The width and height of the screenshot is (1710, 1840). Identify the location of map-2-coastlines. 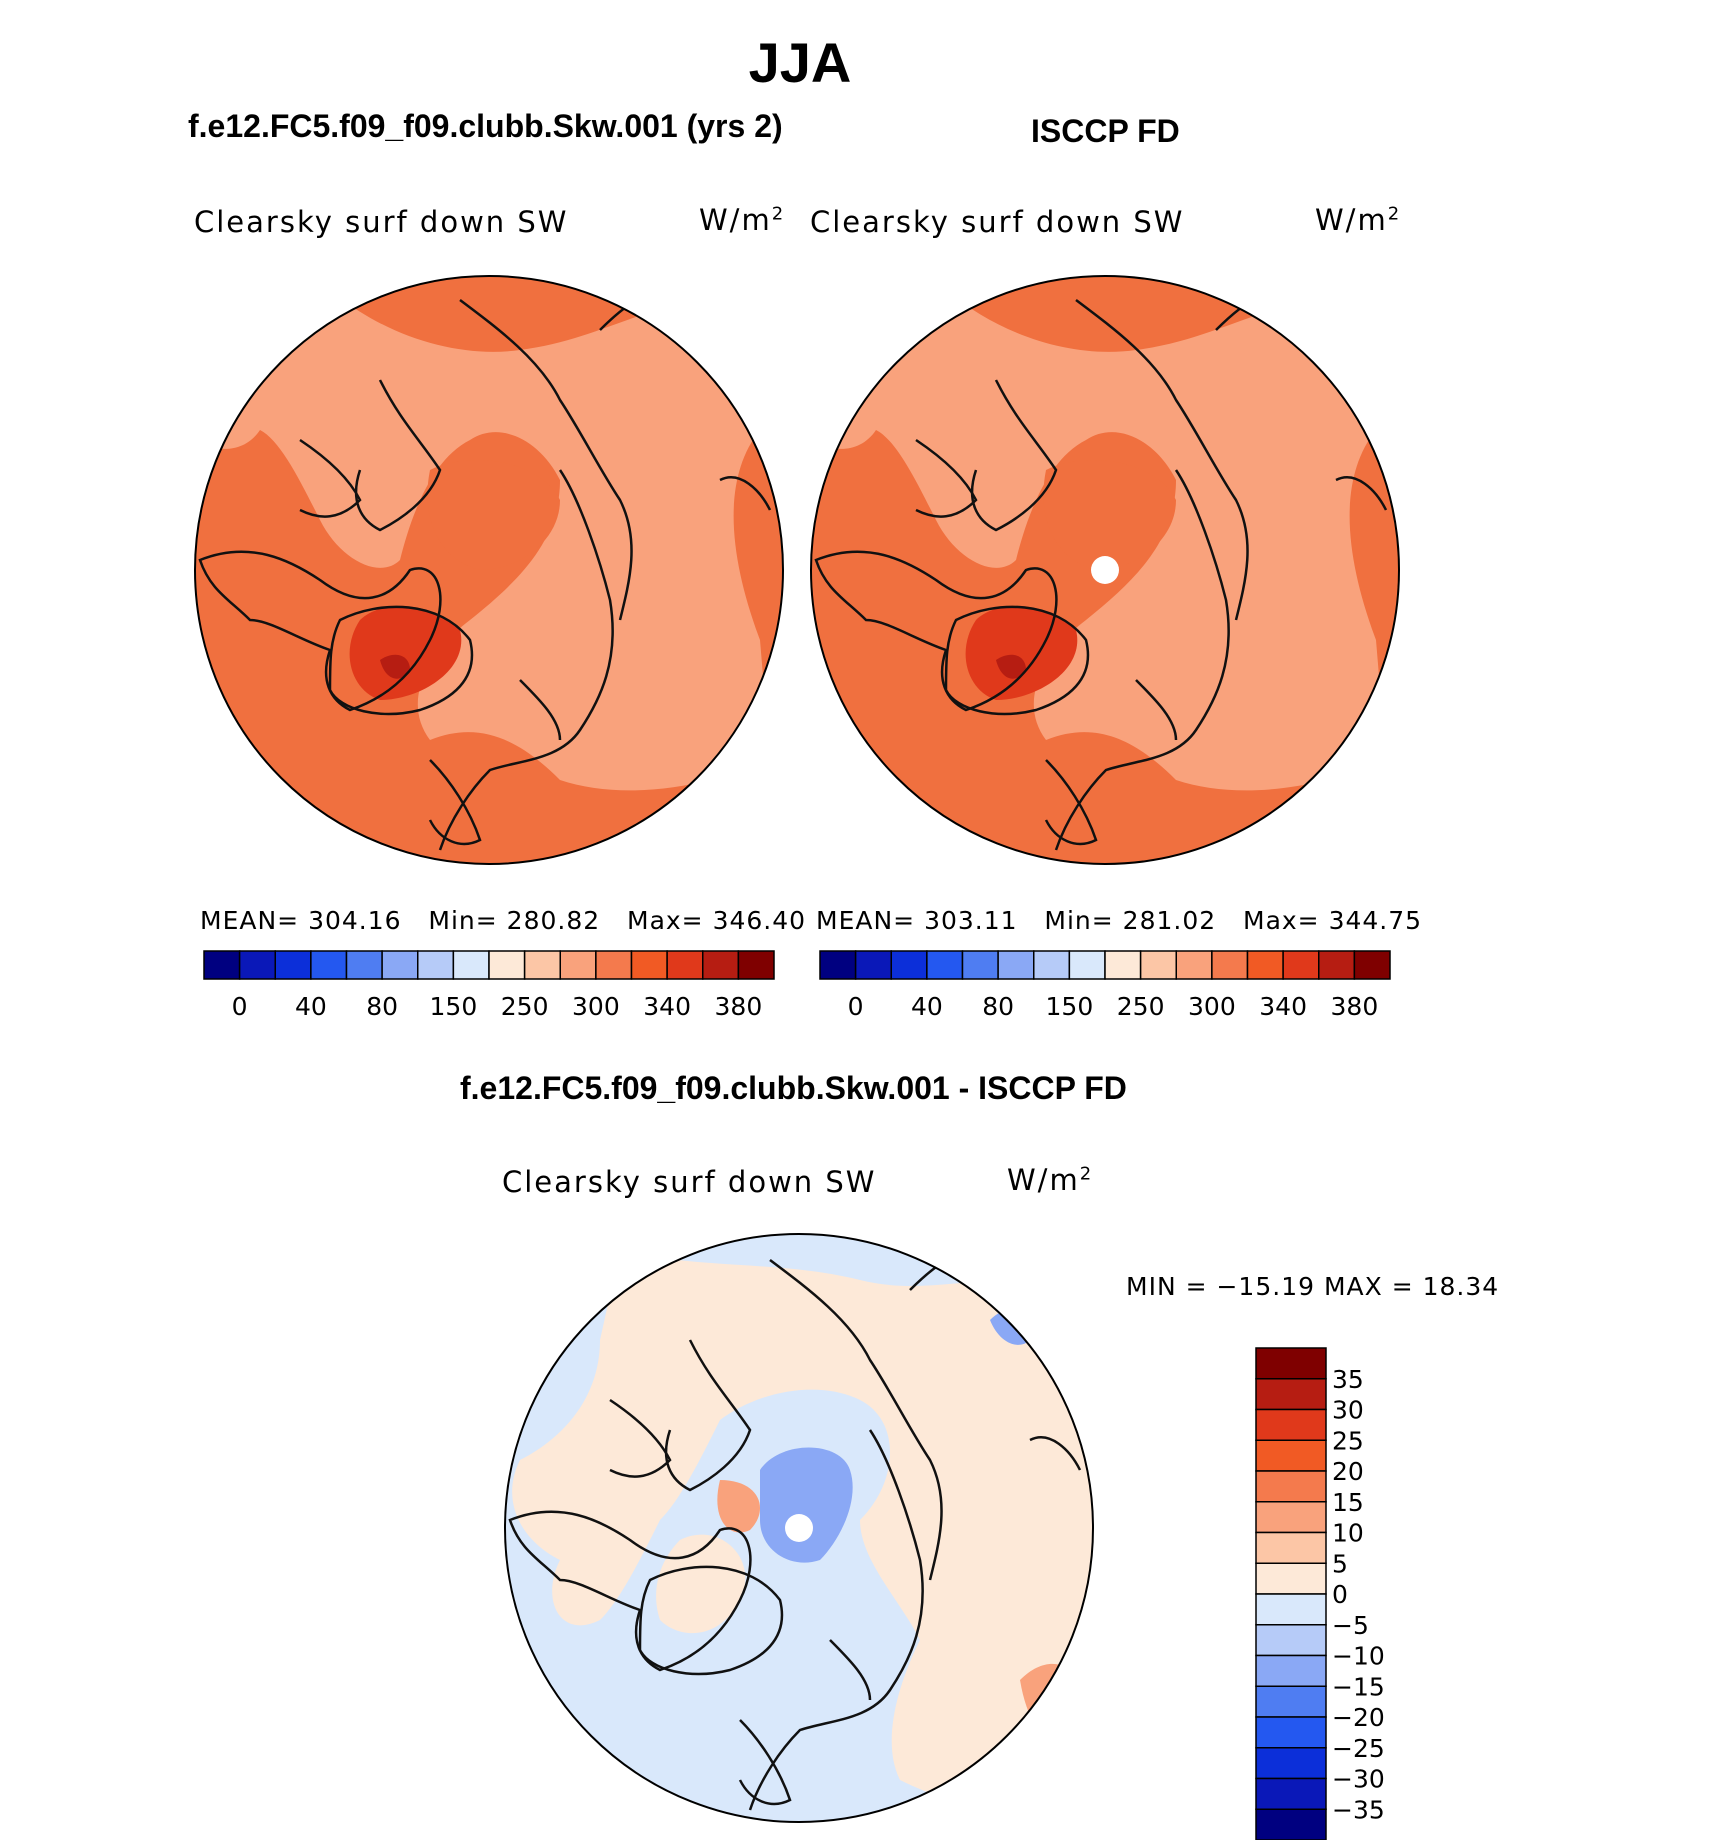
(1101, 570).